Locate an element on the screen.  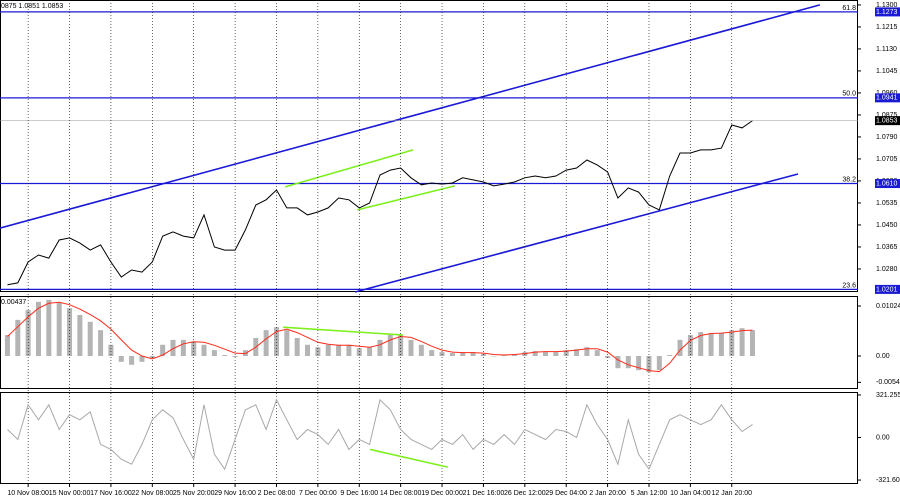
level-label: 23.6 is located at coordinates (849, 285).